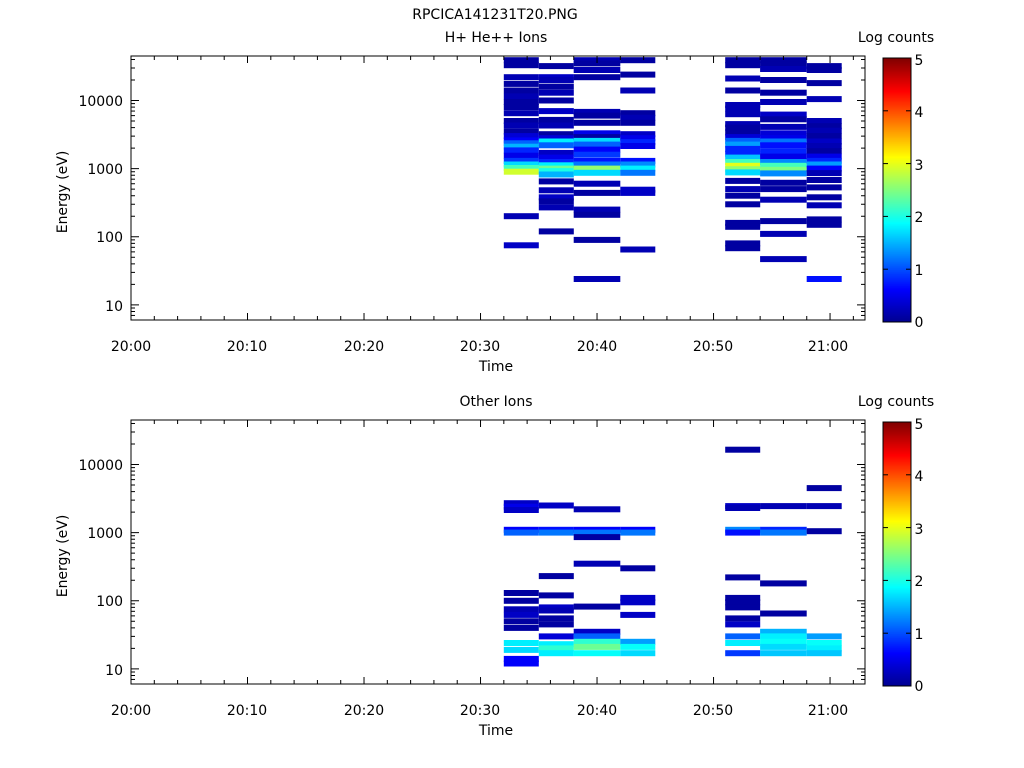  I want to click on ytick-label: 10, so click(114, 307).